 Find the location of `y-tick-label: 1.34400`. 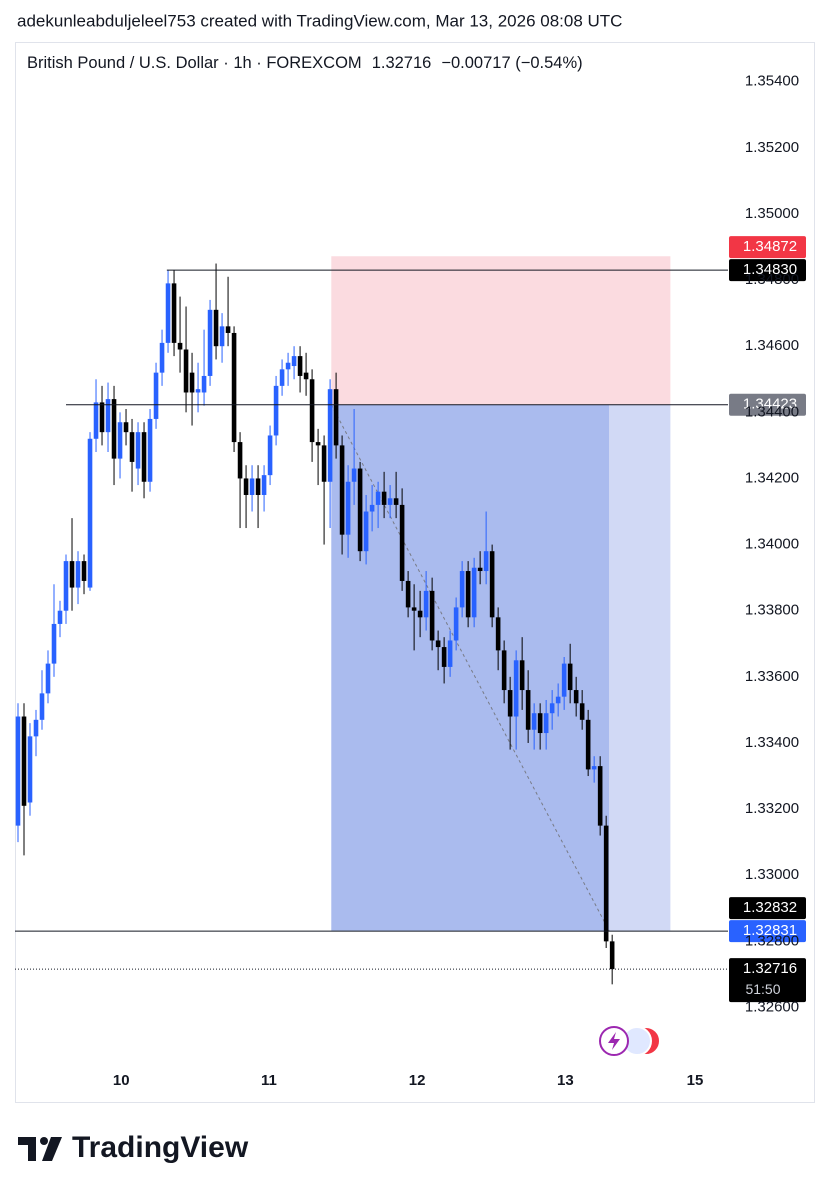

y-tick-label: 1.34400 is located at coordinates (772, 411).